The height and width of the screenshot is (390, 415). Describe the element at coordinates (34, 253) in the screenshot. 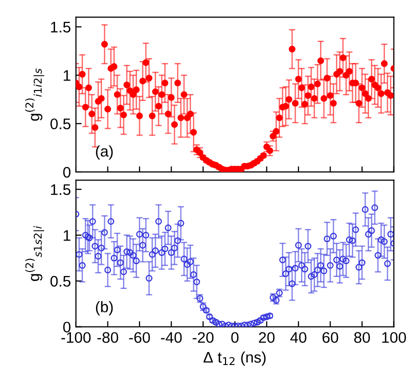

I see `y-axis-title: g$^{(2)}$$_{s1s2|i}$` at that location.